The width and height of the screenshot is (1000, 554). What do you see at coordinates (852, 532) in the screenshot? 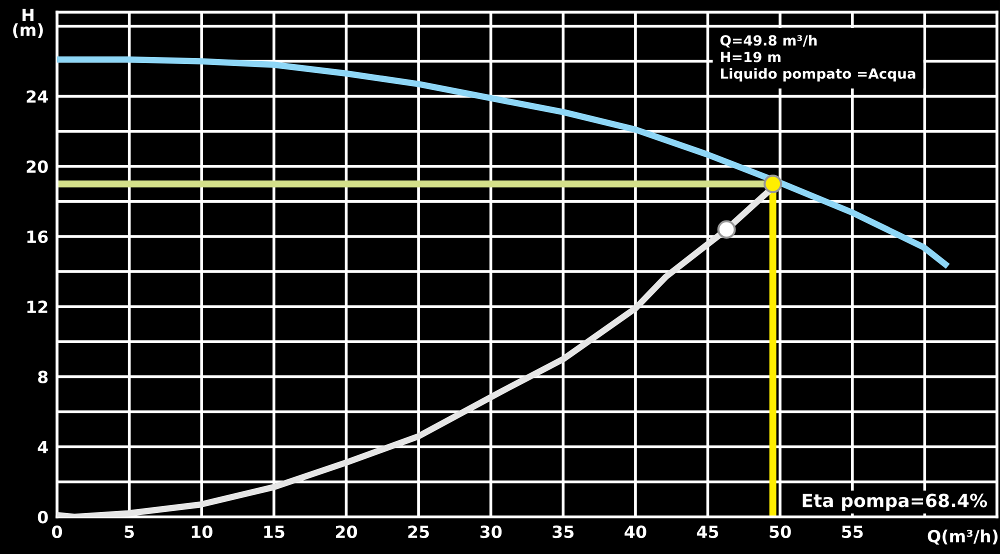
I see `x-tick-label: 55` at bounding box center [852, 532].